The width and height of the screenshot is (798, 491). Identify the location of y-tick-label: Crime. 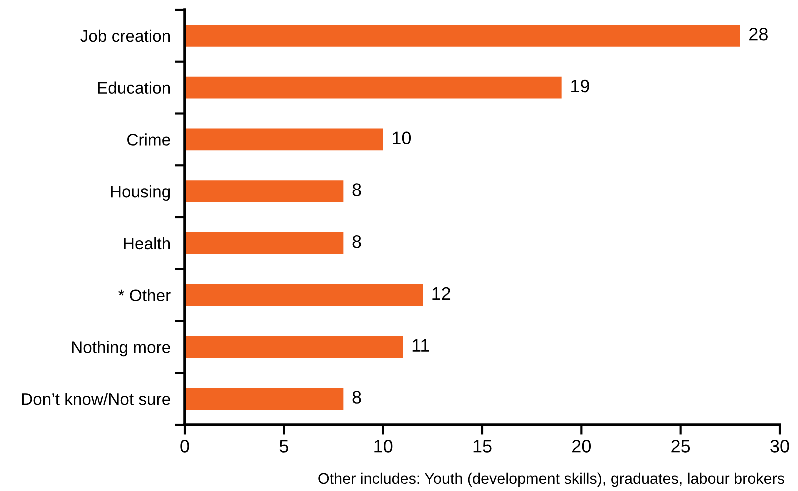
(149, 140).